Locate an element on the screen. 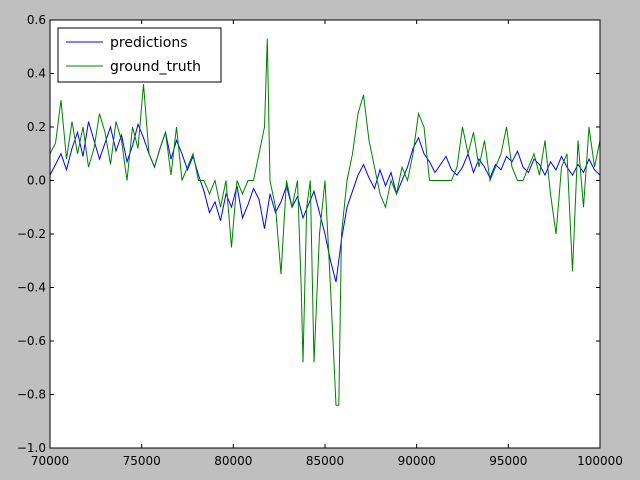 The height and width of the screenshot is (480, 640). y-tick-label: 0.0 is located at coordinates (36, 181).